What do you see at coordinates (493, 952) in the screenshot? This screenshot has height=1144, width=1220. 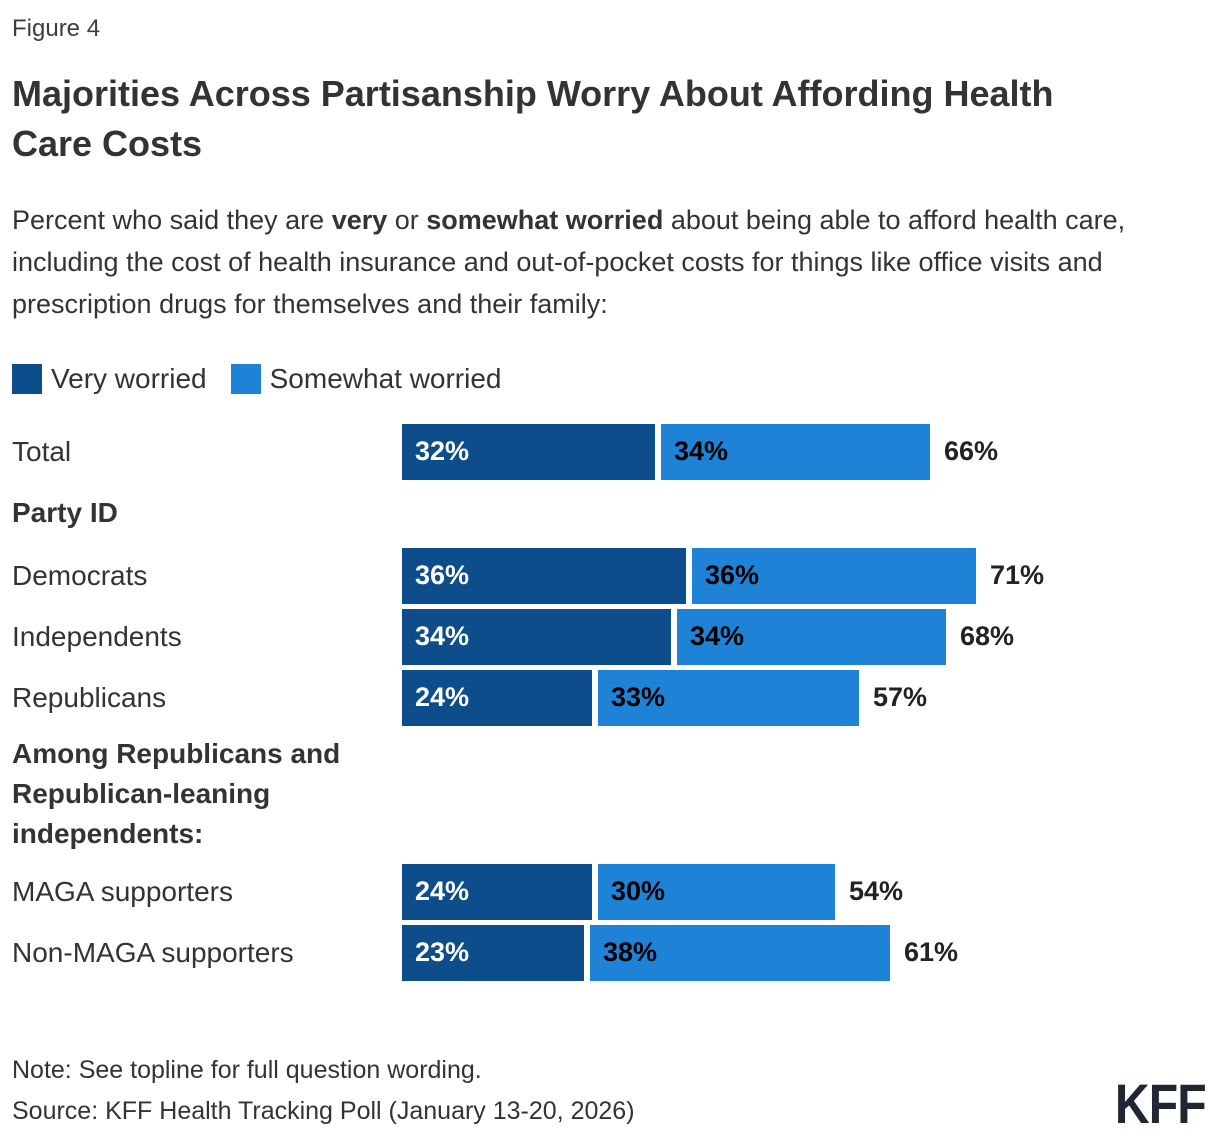 I see `bar-segment-very-worried: 23%` at bounding box center [493, 952].